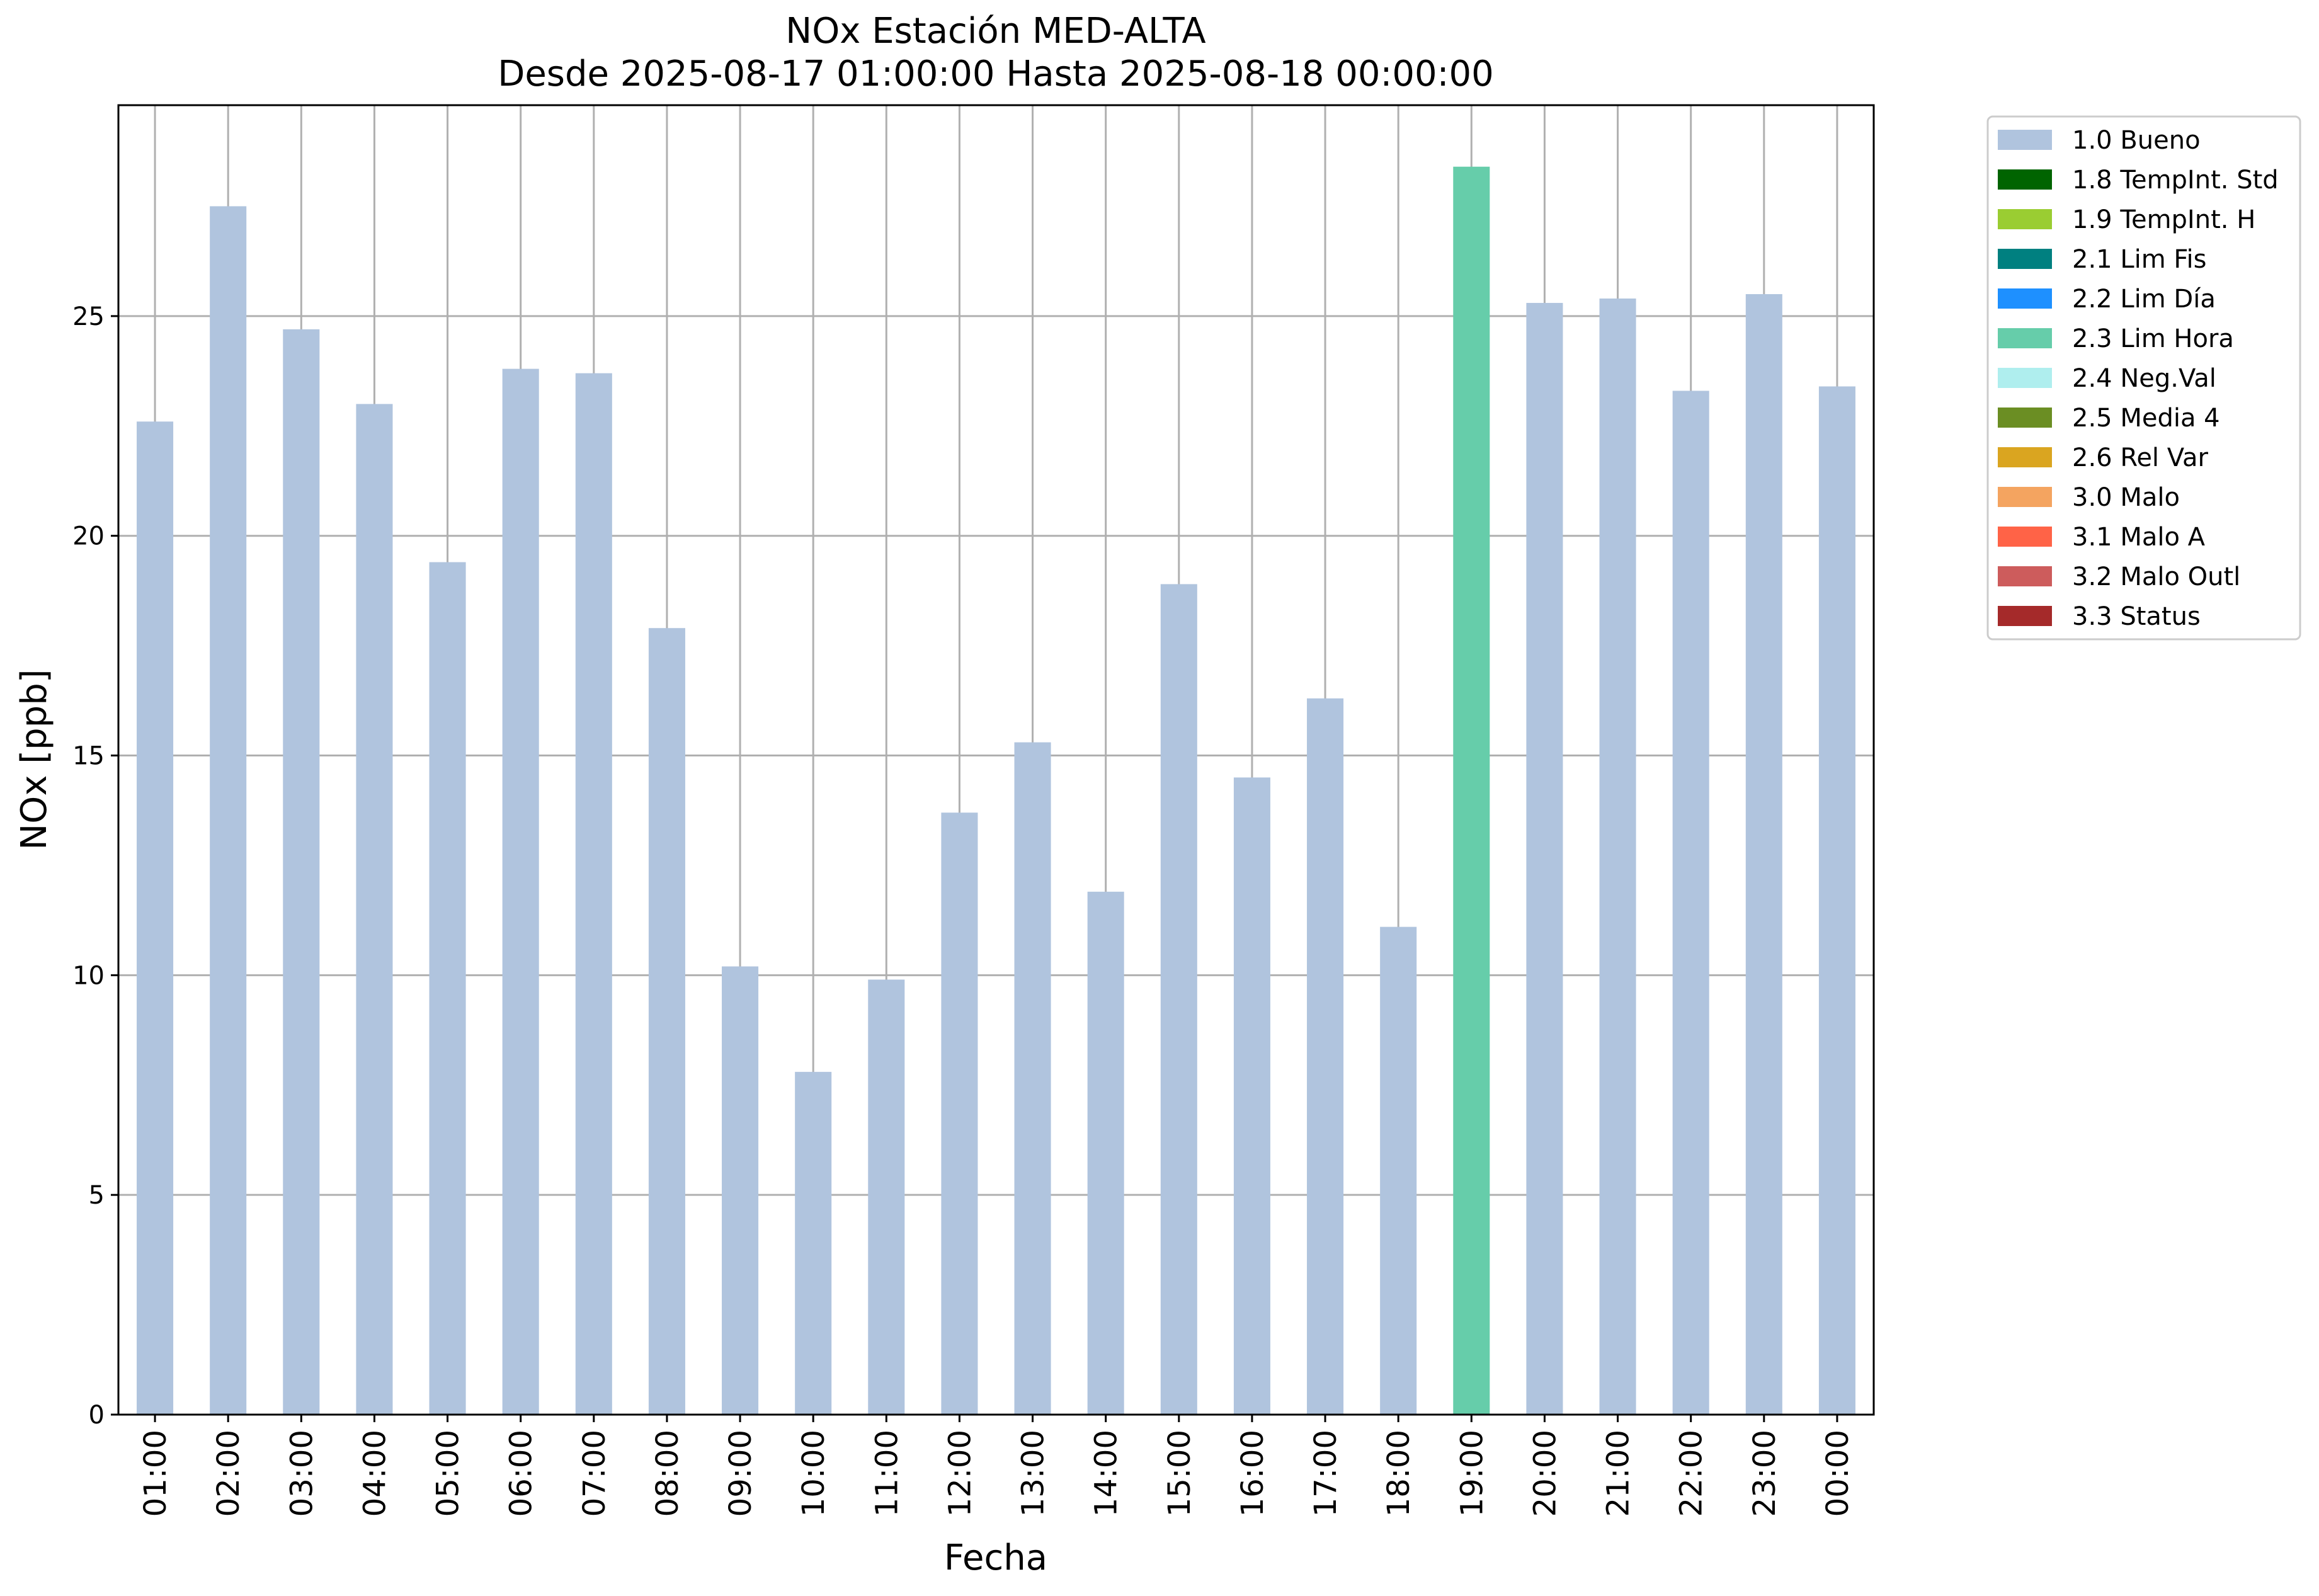  Describe the element at coordinates (1325, 1473) in the screenshot. I see `x-tick-label: 17:00` at that location.